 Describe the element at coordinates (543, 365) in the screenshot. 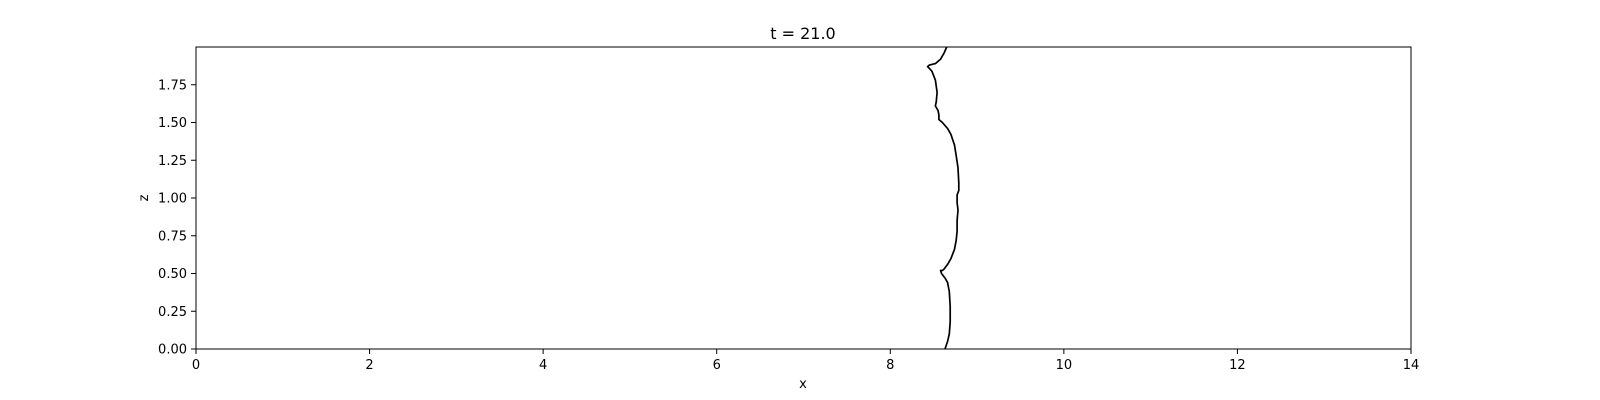

I see `x-tick-label: 4` at that location.